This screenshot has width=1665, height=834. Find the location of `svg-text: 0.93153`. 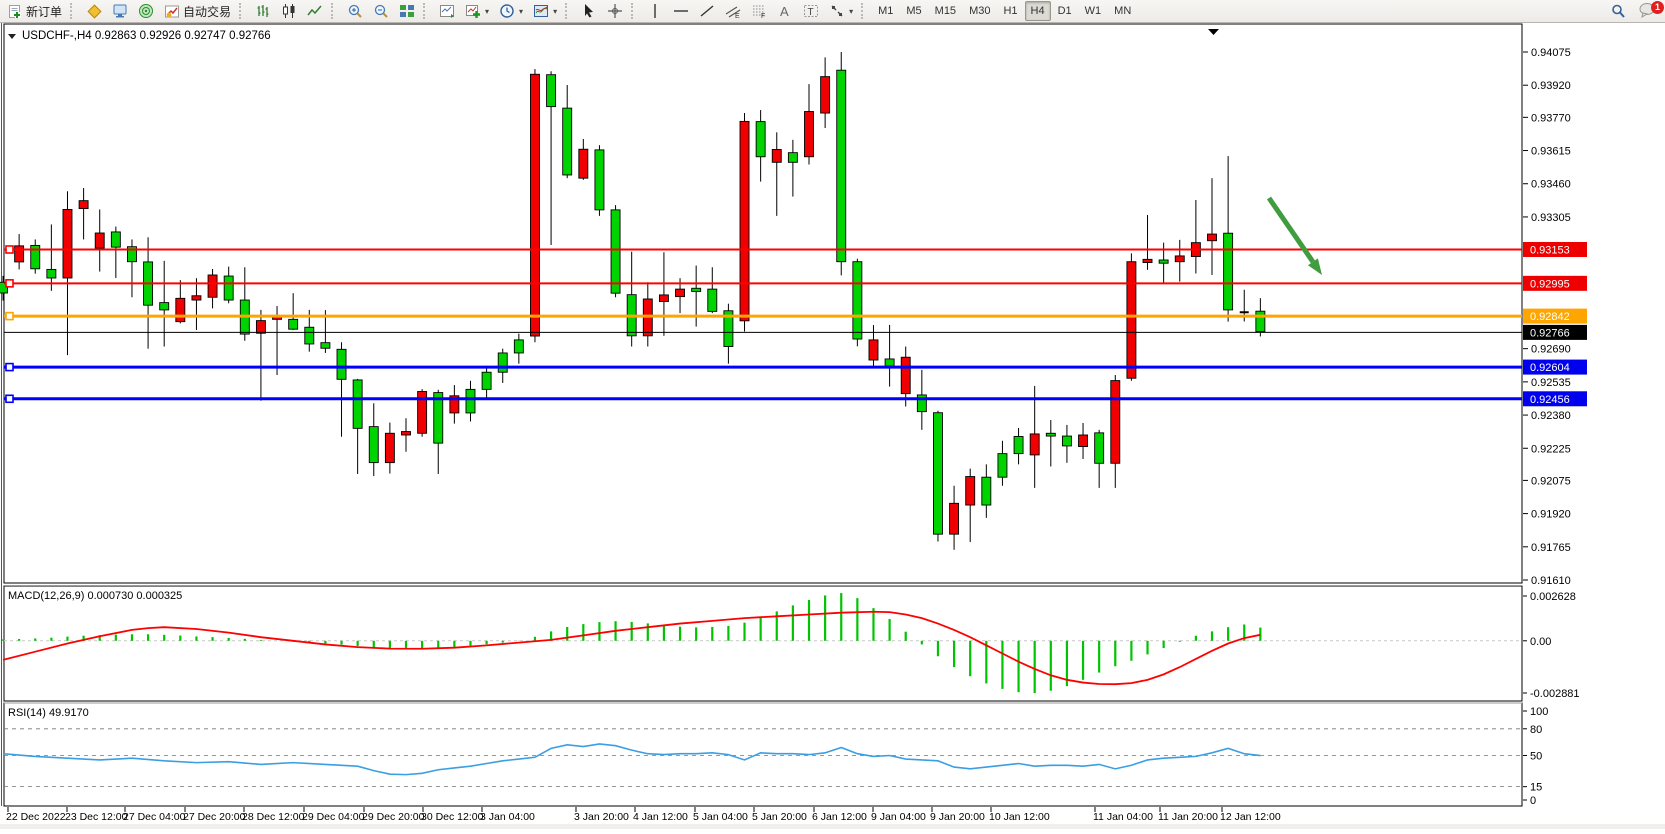

svg-text: 0.93153 is located at coordinates (1550, 250).